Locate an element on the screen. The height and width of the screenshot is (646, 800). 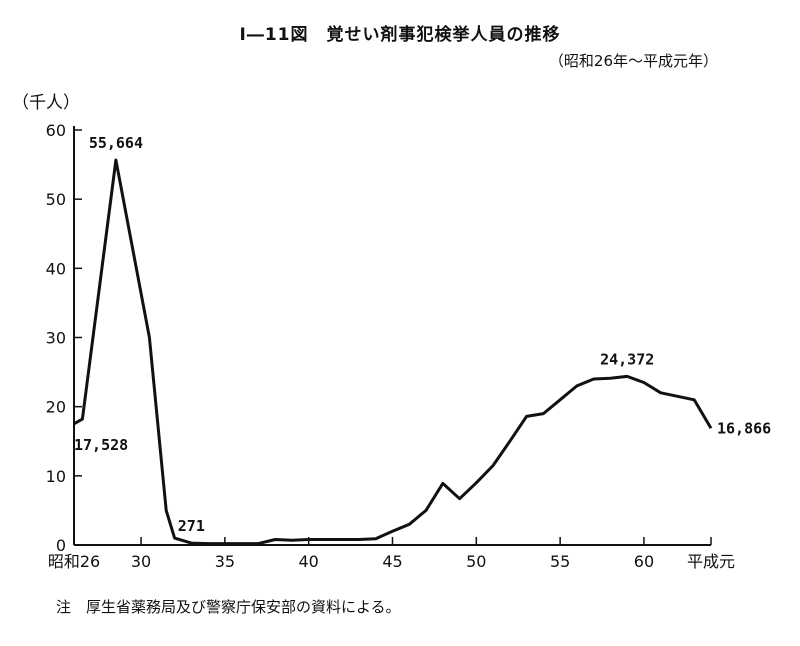
chart-subtitle: （昭和26年～平成元年） is located at coordinates (633, 61).